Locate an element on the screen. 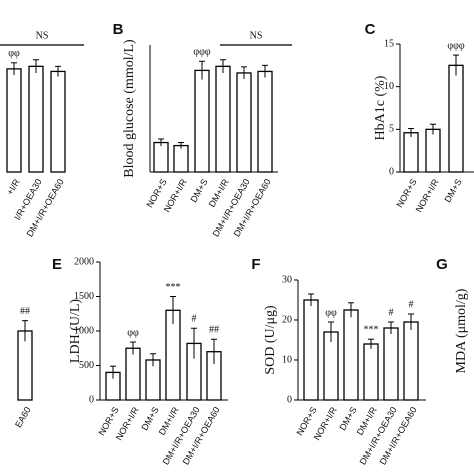 The image size is (474, 474). panel-label: C is located at coordinates (370, 29).